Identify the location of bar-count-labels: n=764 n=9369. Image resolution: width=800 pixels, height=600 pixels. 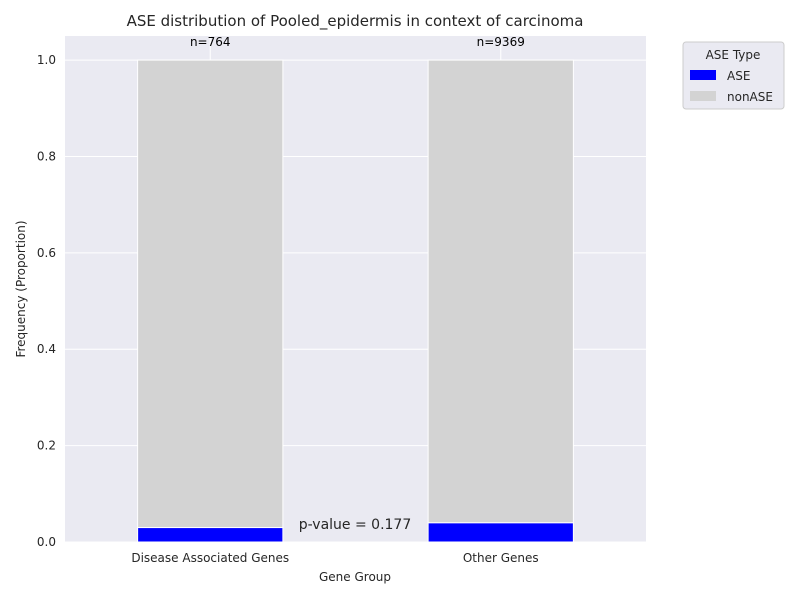
(357, 42).